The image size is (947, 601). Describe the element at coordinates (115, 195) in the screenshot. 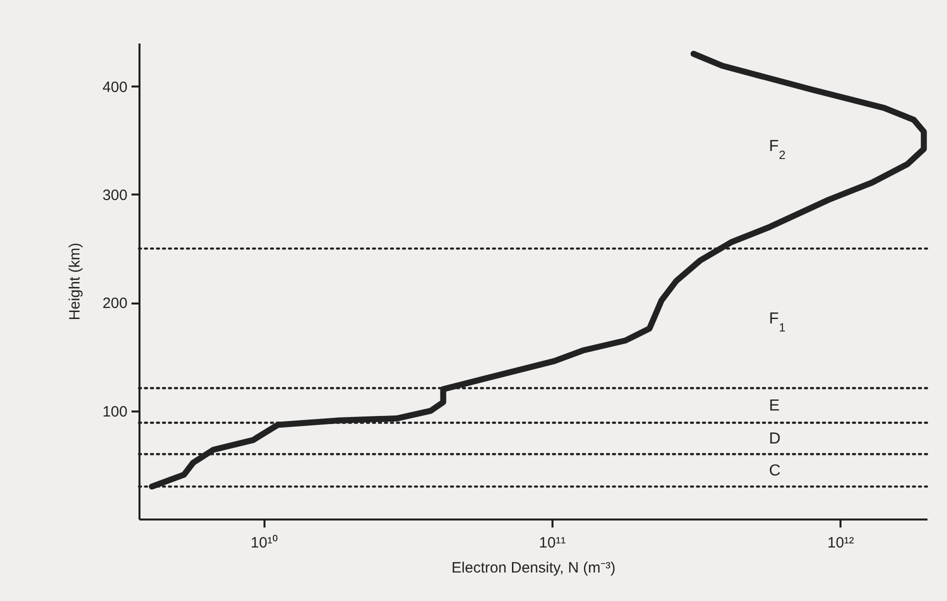

I see `y-tick-label: 300` at that location.